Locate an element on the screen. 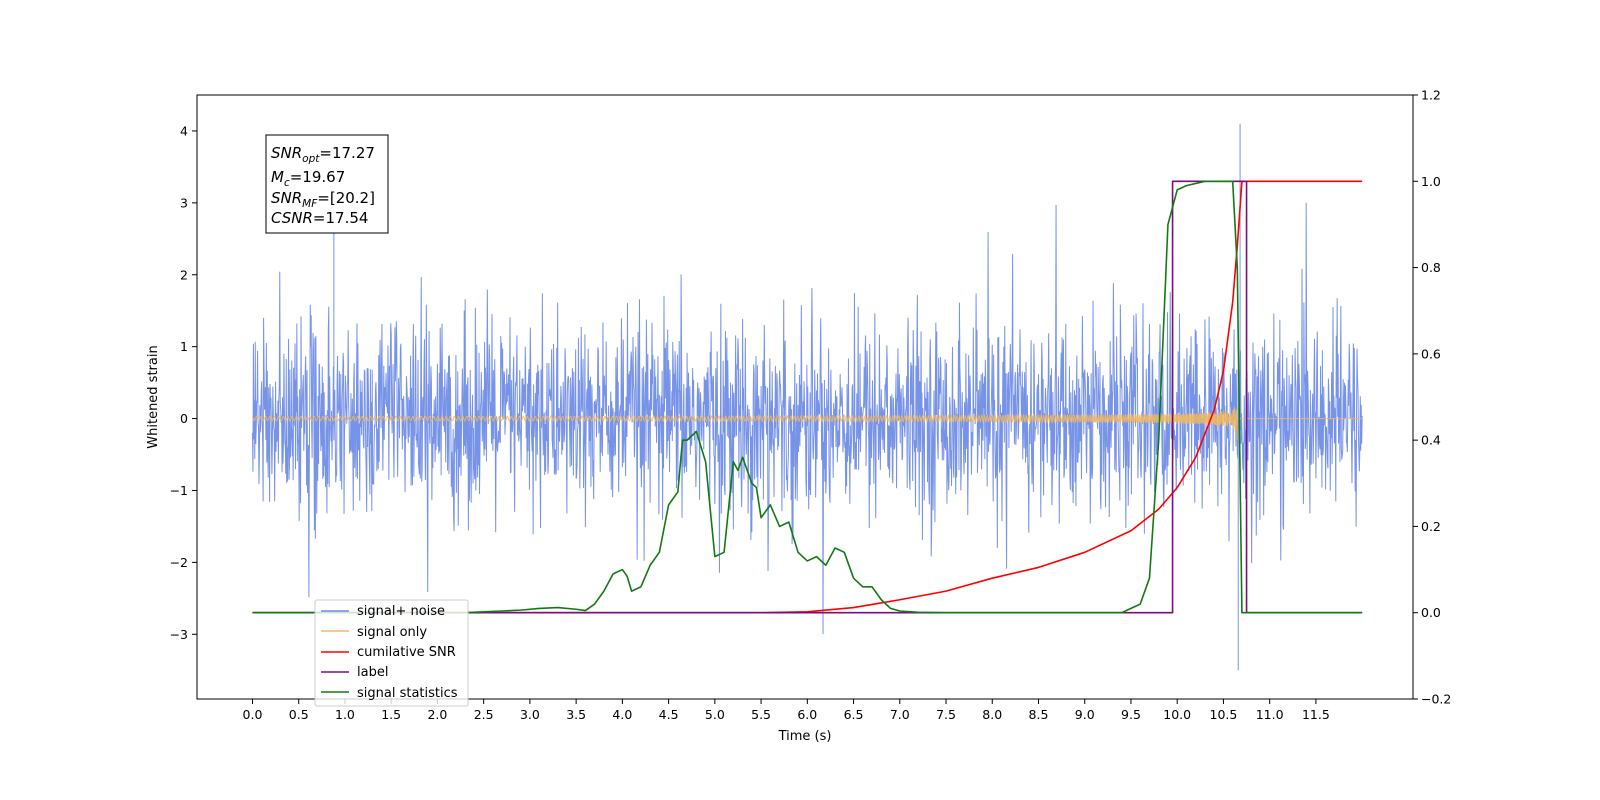 The width and height of the screenshot is (1600, 800). x-tick-label: 2.5 is located at coordinates (484, 714).